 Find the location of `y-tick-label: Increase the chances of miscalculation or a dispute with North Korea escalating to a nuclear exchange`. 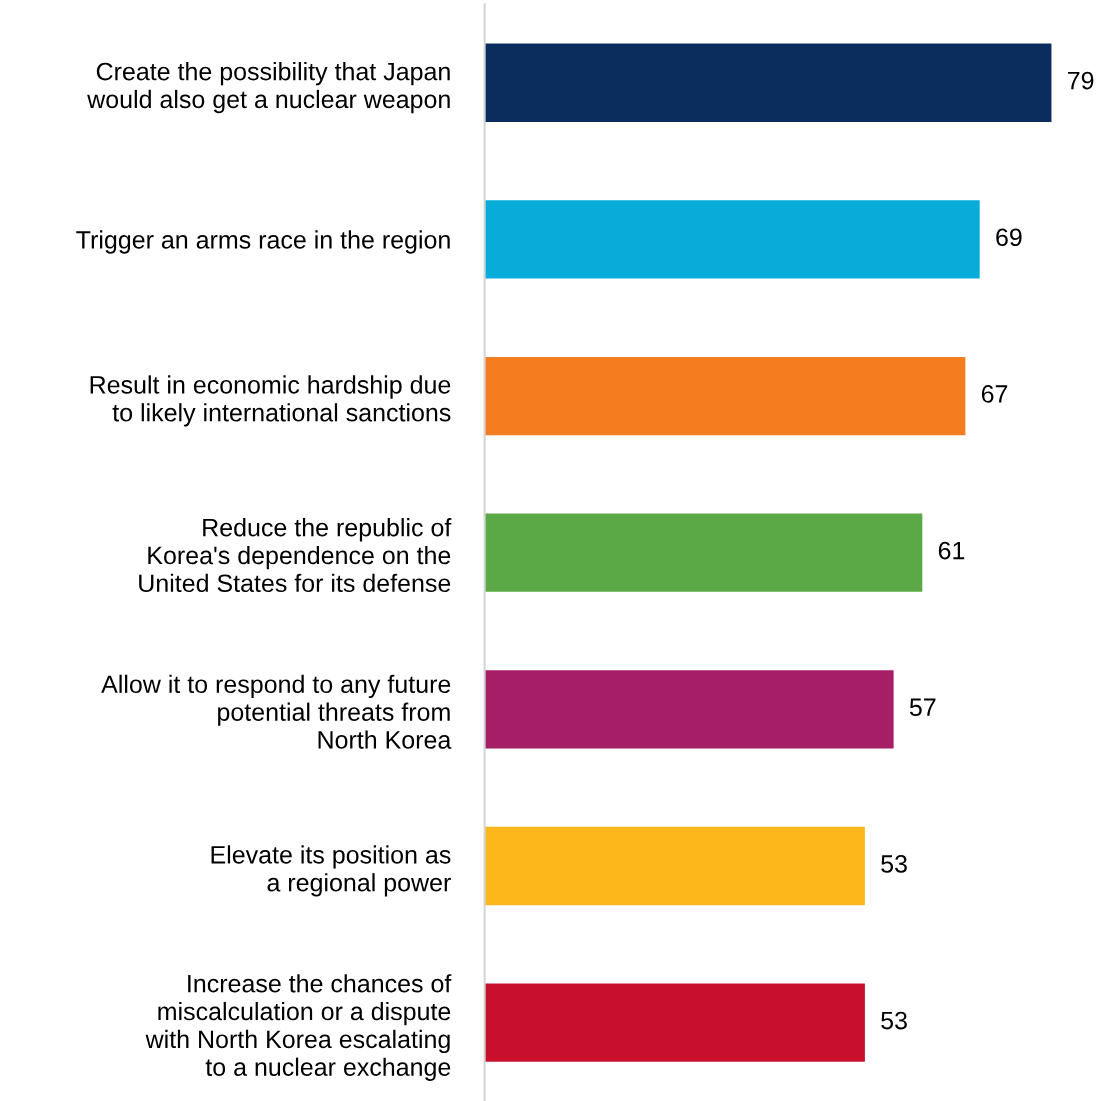

y-tick-label: Increase the chances of miscalculation or a dispute with North Korea escalating to a nuclear exchange is located at coordinates (298, 1027).